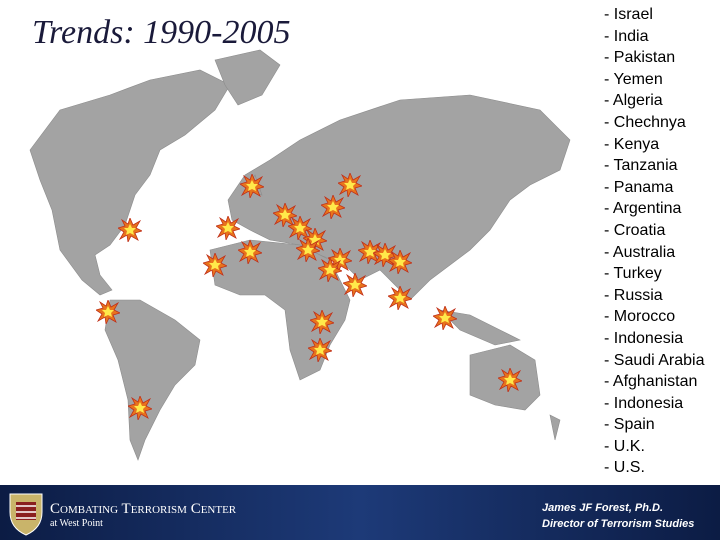 The height and width of the screenshot is (540, 720). I want to click on country-item: - Spain, so click(629, 425).